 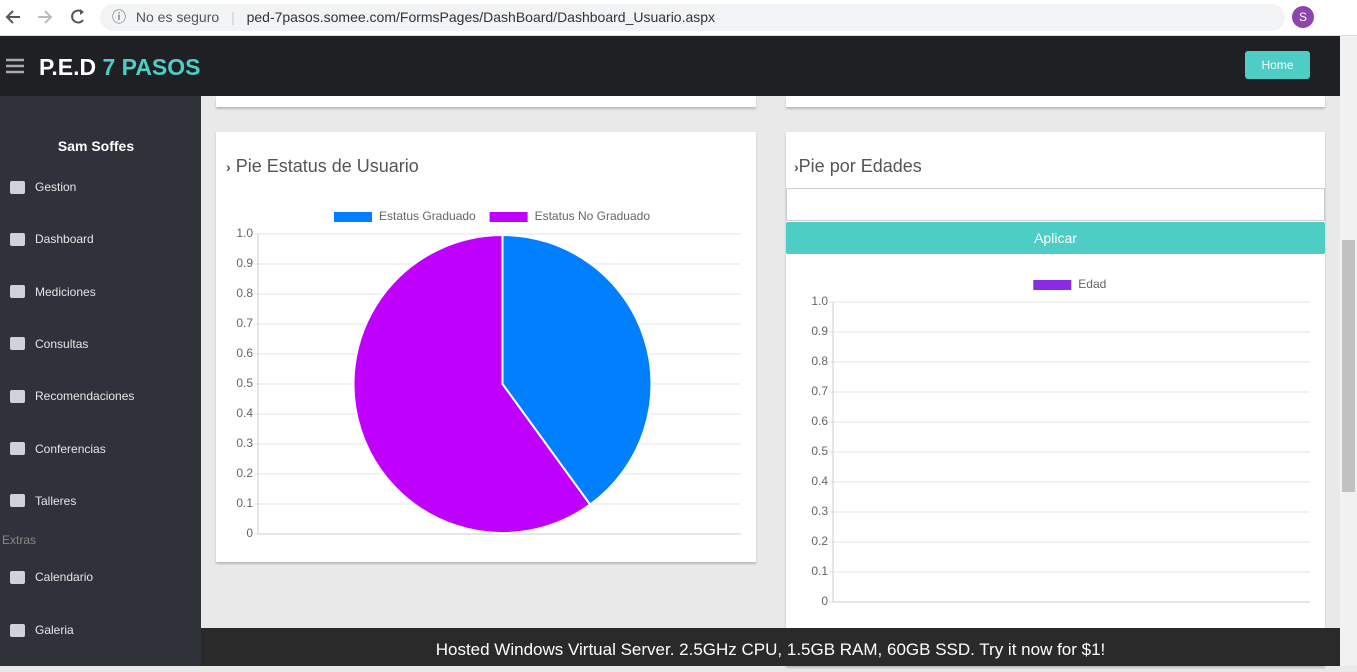 I want to click on sidebar-item: Conferencias, so click(x=58, y=449).